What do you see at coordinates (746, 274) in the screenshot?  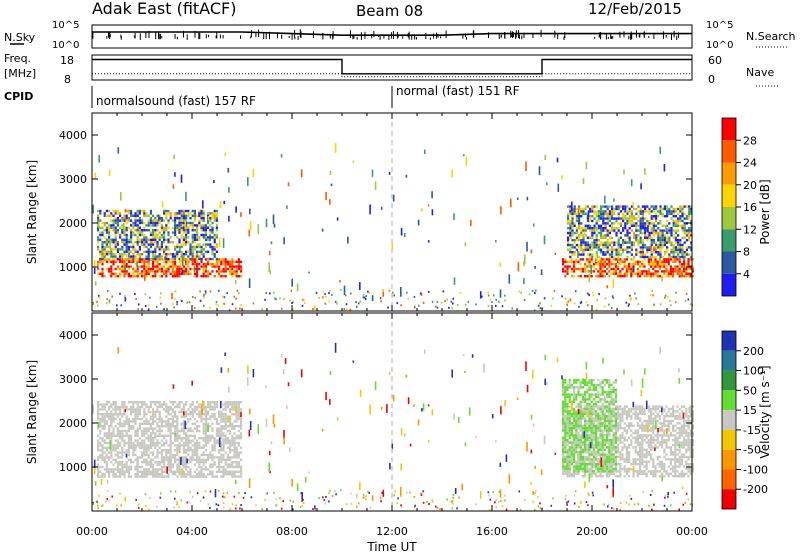 I see `colorbar-tick-label: 4` at bounding box center [746, 274].